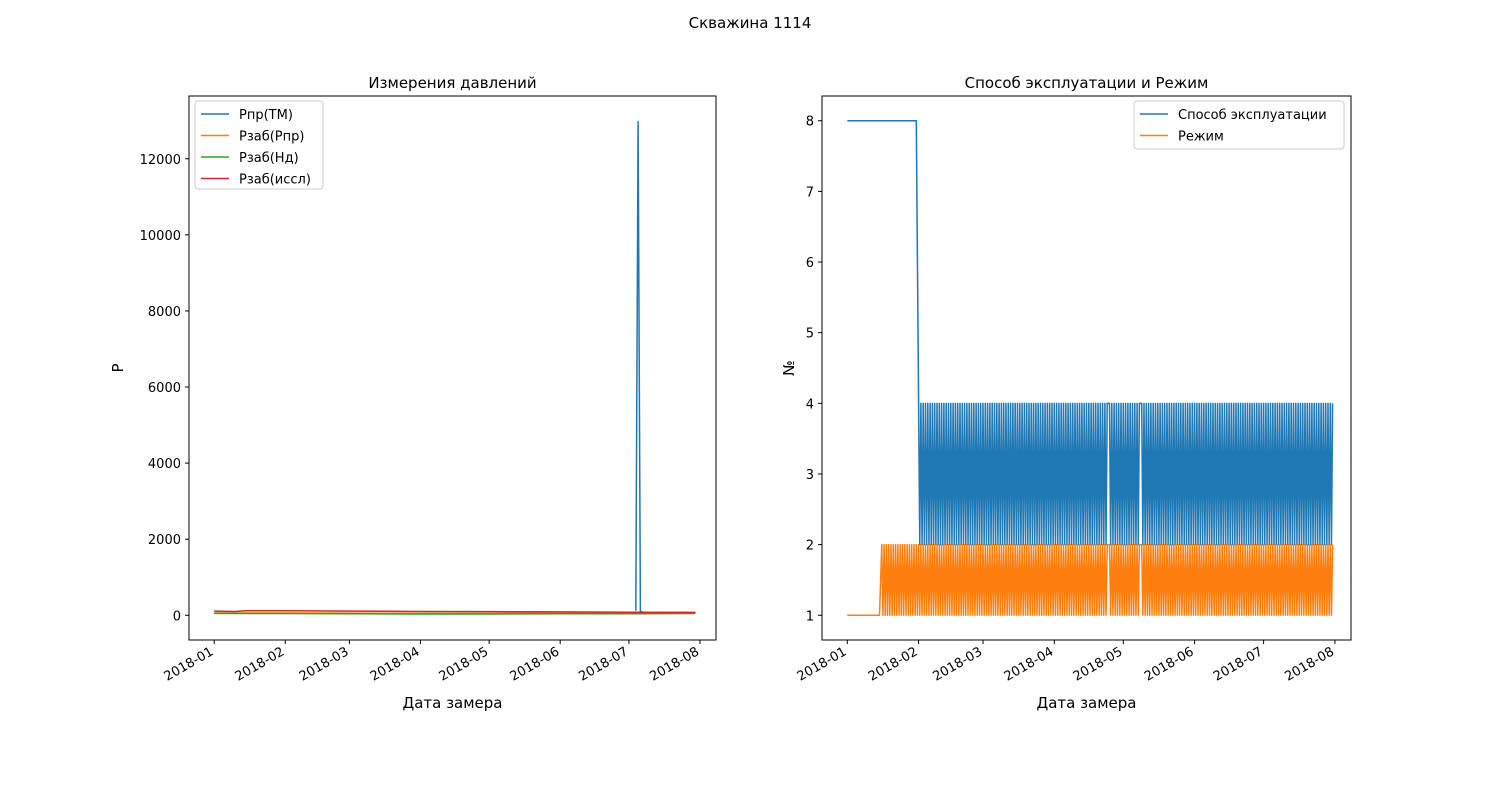  What do you see at coordinates (1201, 137) in the screenshot?
I see `legend-label: Режим` at bounding box center [1201, 137].